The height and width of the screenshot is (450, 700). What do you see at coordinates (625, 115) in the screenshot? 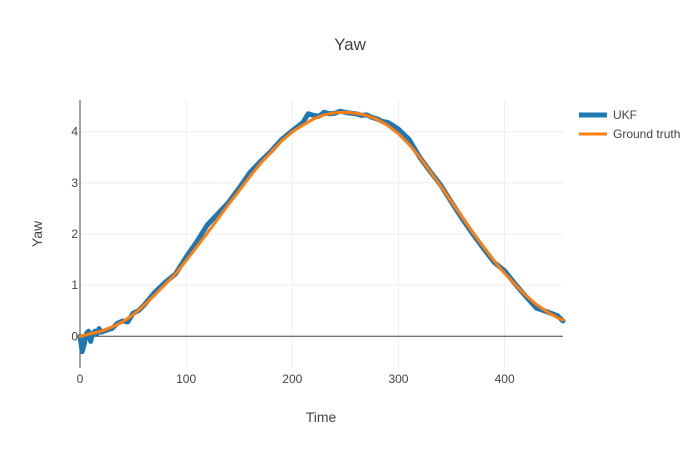
I see `legend-label: UKF` at bounding box center [625, 115].